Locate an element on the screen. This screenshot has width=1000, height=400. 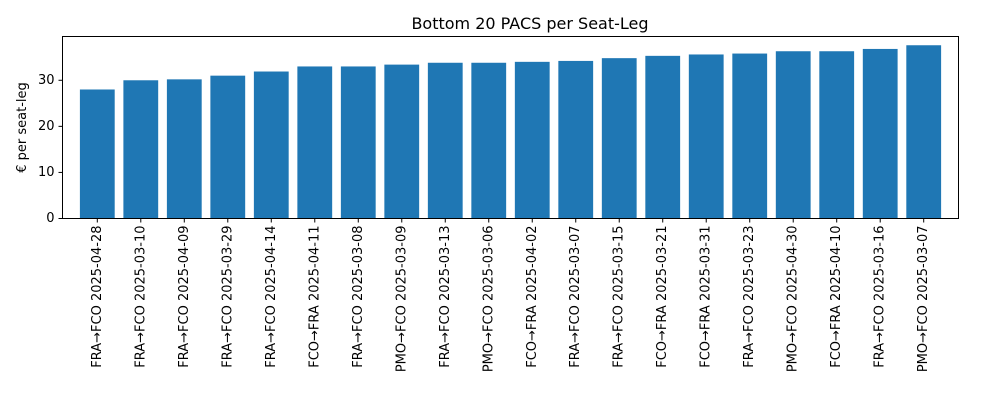
x-tick-label: FRA→FCO 2025-04-09 is located at coordinates (184, 297).